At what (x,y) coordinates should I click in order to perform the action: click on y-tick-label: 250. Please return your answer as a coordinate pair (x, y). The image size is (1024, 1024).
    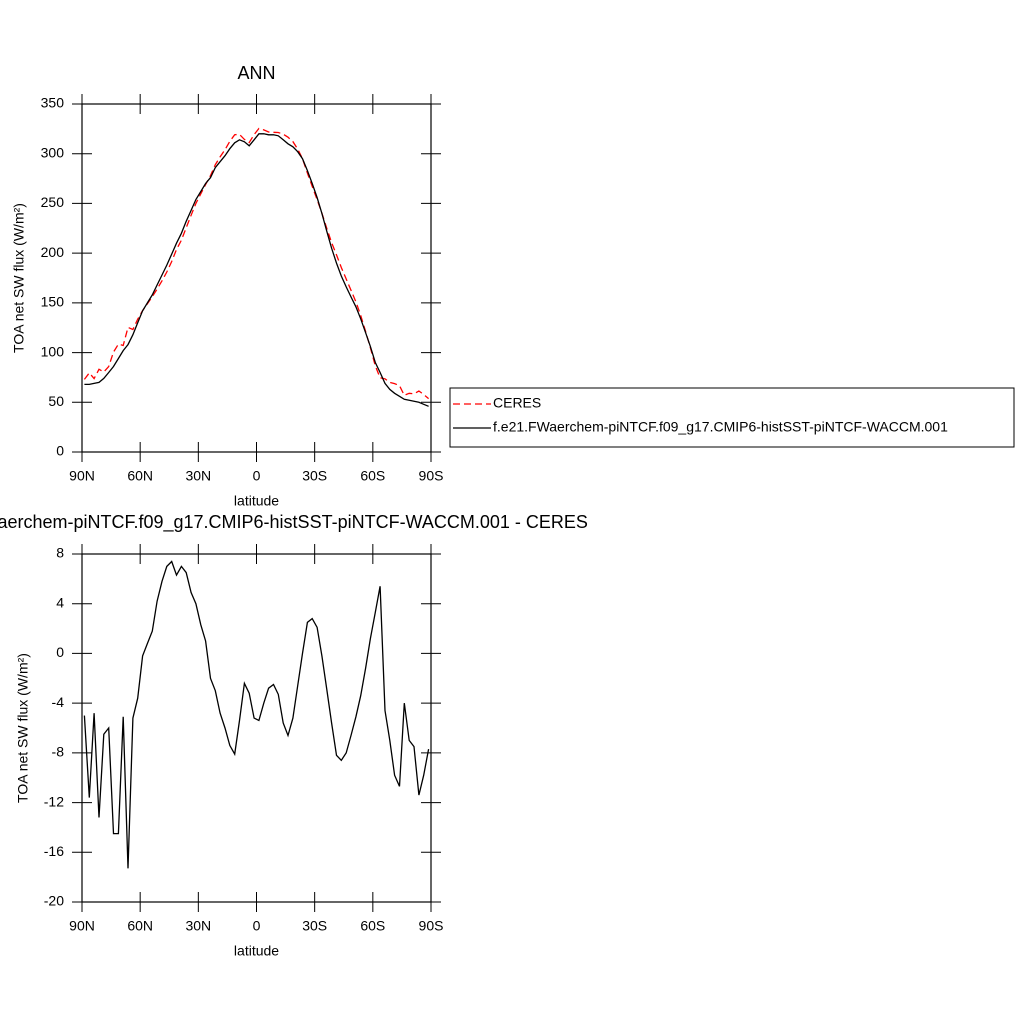
    Looking at the image, I should click on (53, 202).